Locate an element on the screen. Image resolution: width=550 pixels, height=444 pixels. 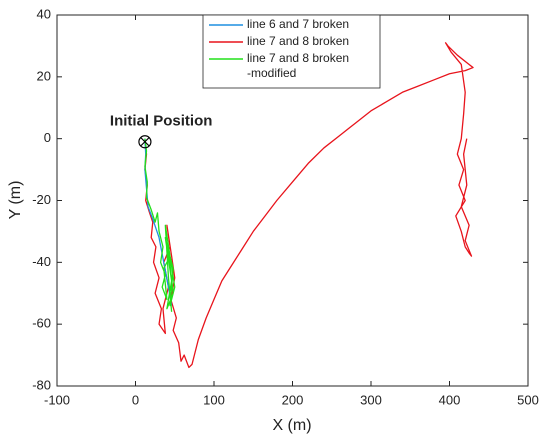
x-tick-label: 400 is located at coordinates (450, 399).